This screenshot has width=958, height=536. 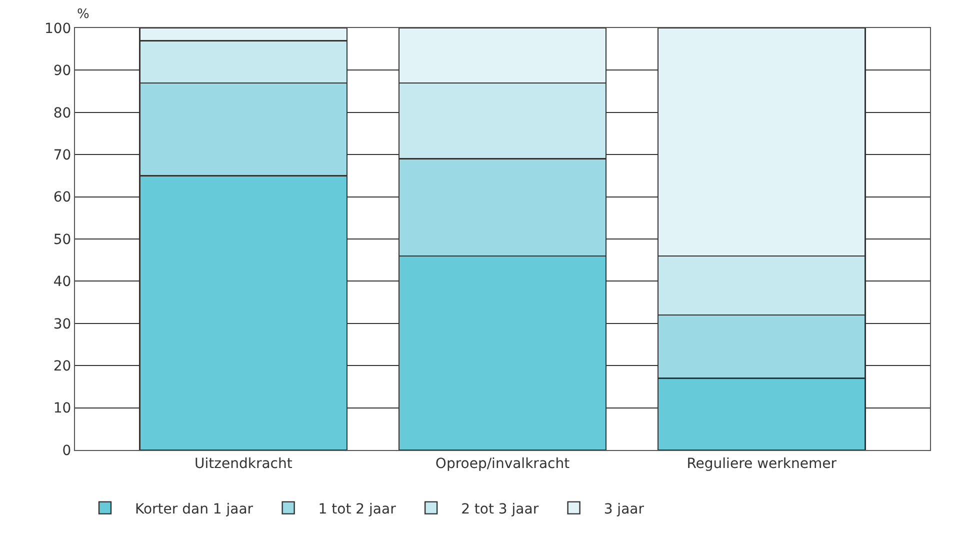 What do you see at coordinates (62, 240) in the screenshot?
I see `y-tick-label: 50` at bounding box center [62, 240].